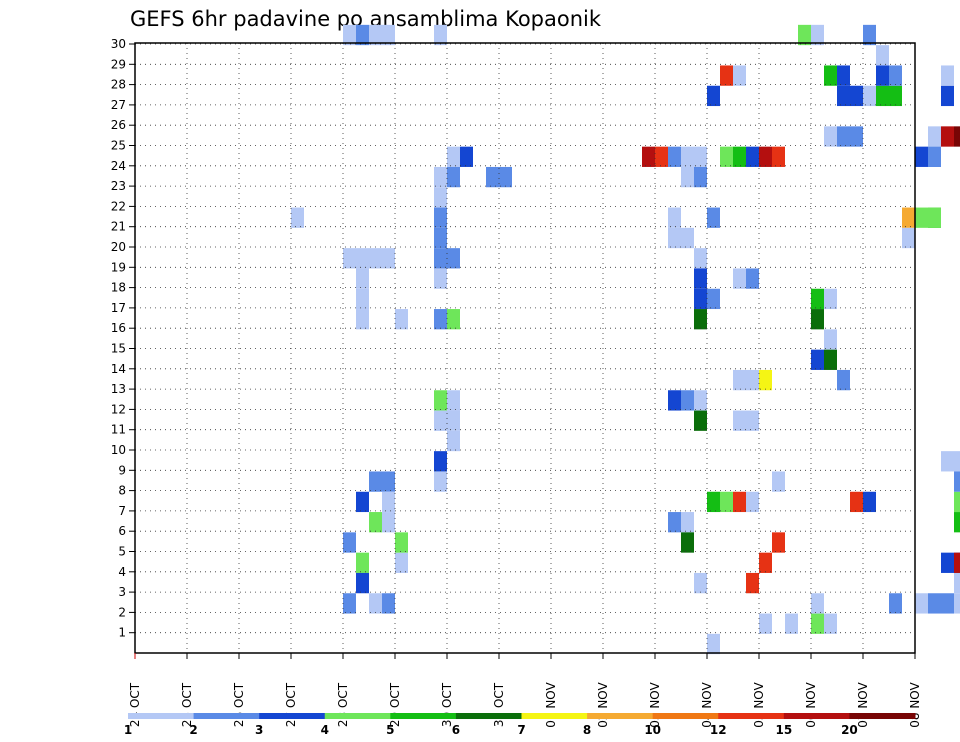 The image size is (960, 742). Describe the element at coordinates (118, 247) in the screenshot. I see `y-tick-label: 20` at that location.